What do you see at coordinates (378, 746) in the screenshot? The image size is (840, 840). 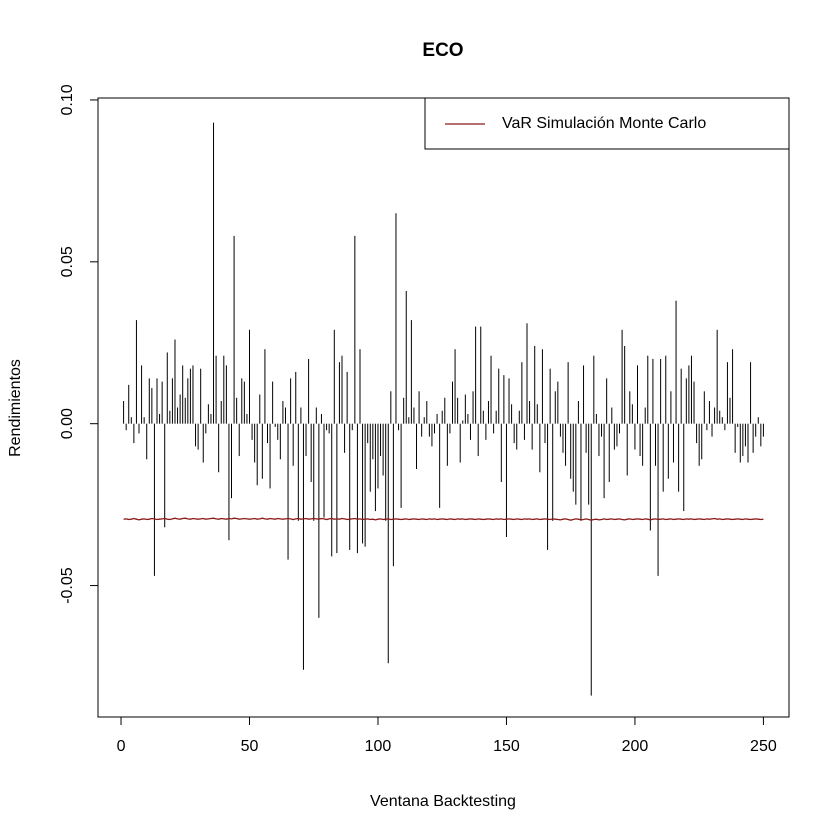 I see `x-tick-label: 100` at bounding box center [378, 746].